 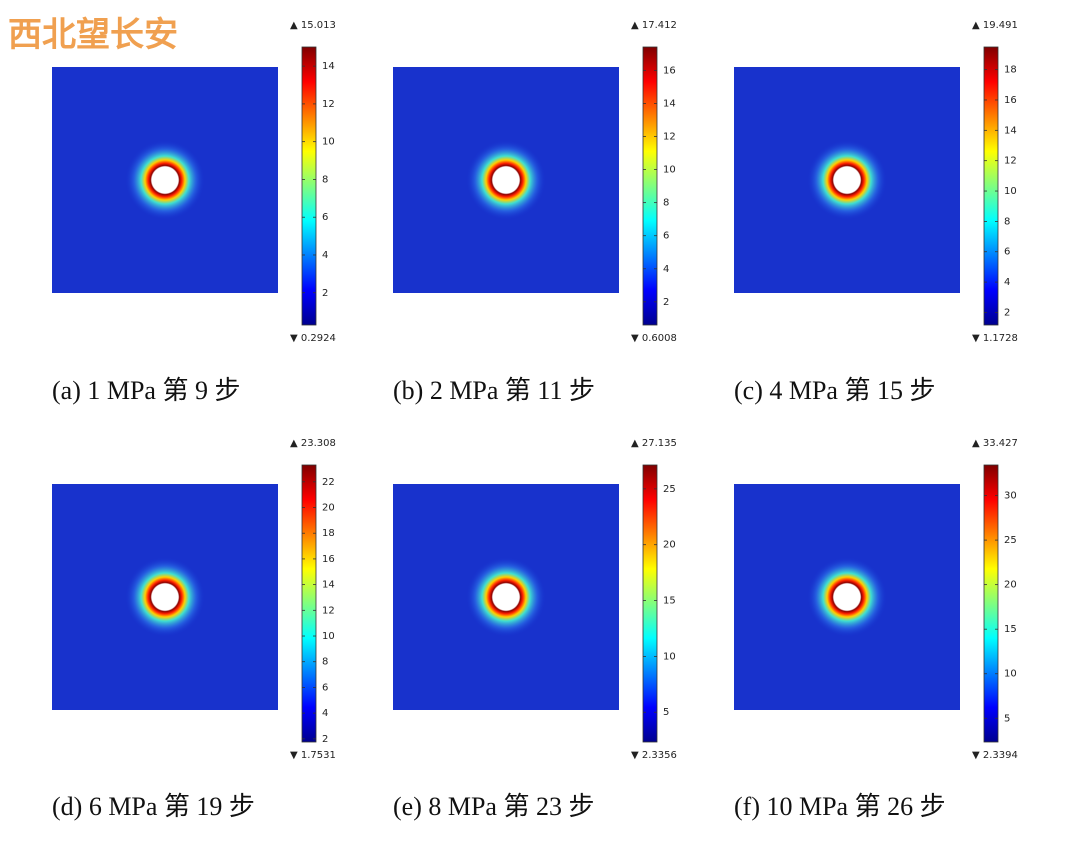 I want to click on max-value: 15.013, so click(x=318, y=25).